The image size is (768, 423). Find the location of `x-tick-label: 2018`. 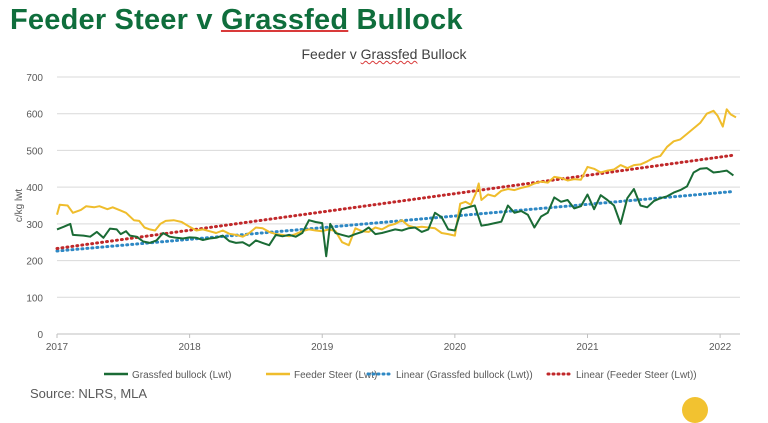

x-tick-label: 2018 is located at coordinates (189, 347).